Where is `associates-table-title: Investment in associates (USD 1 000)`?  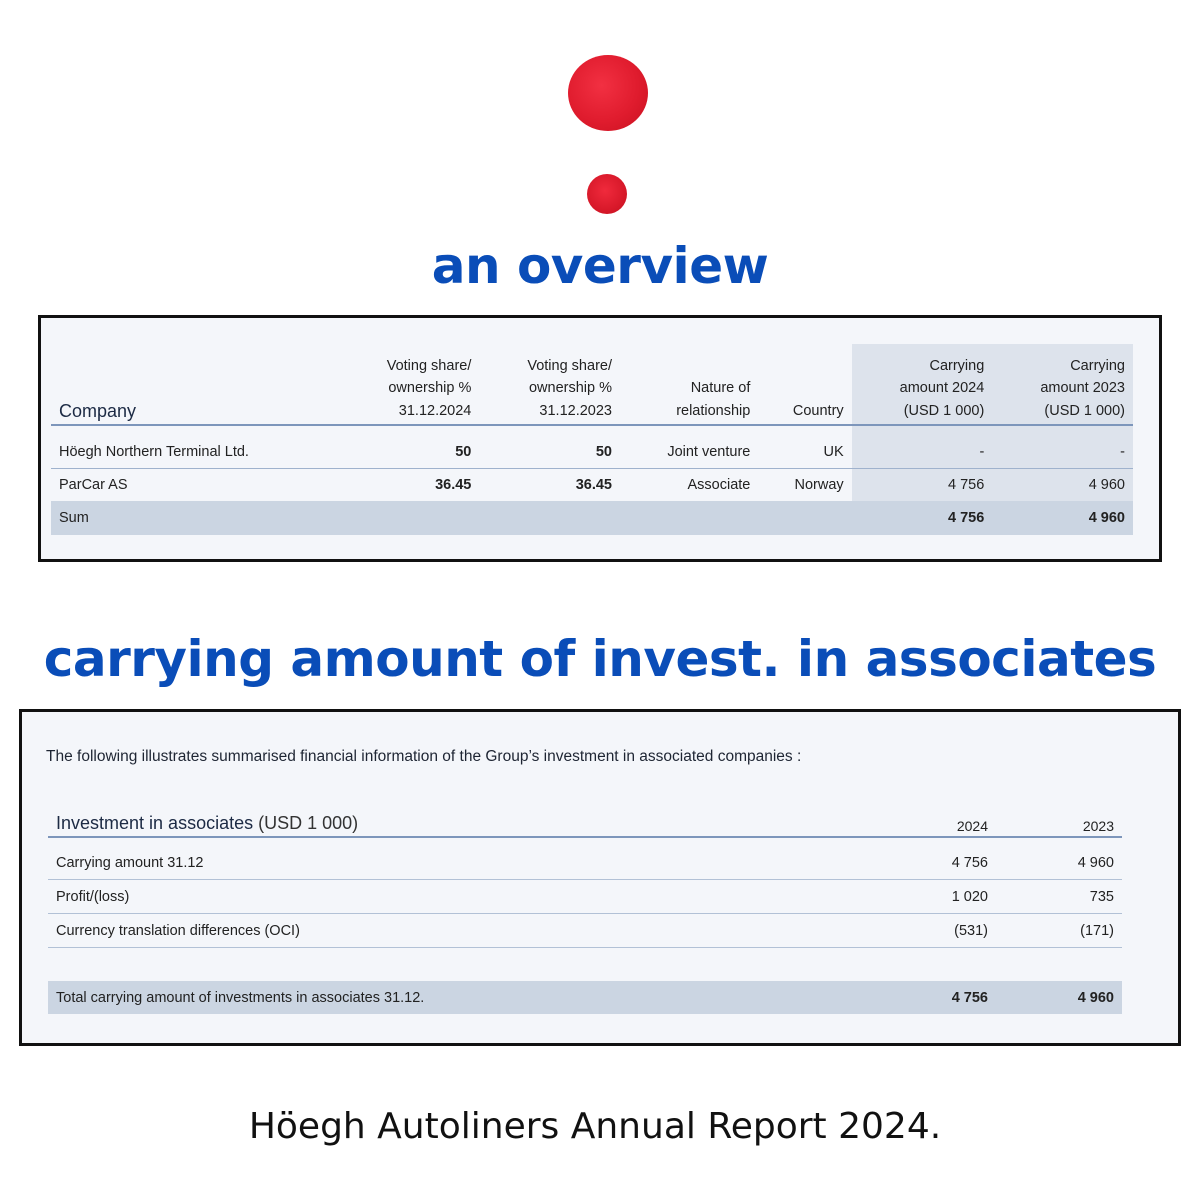 associates-table-title: Investment in associates (USD 1 000) is located at coordinates (459, 821).